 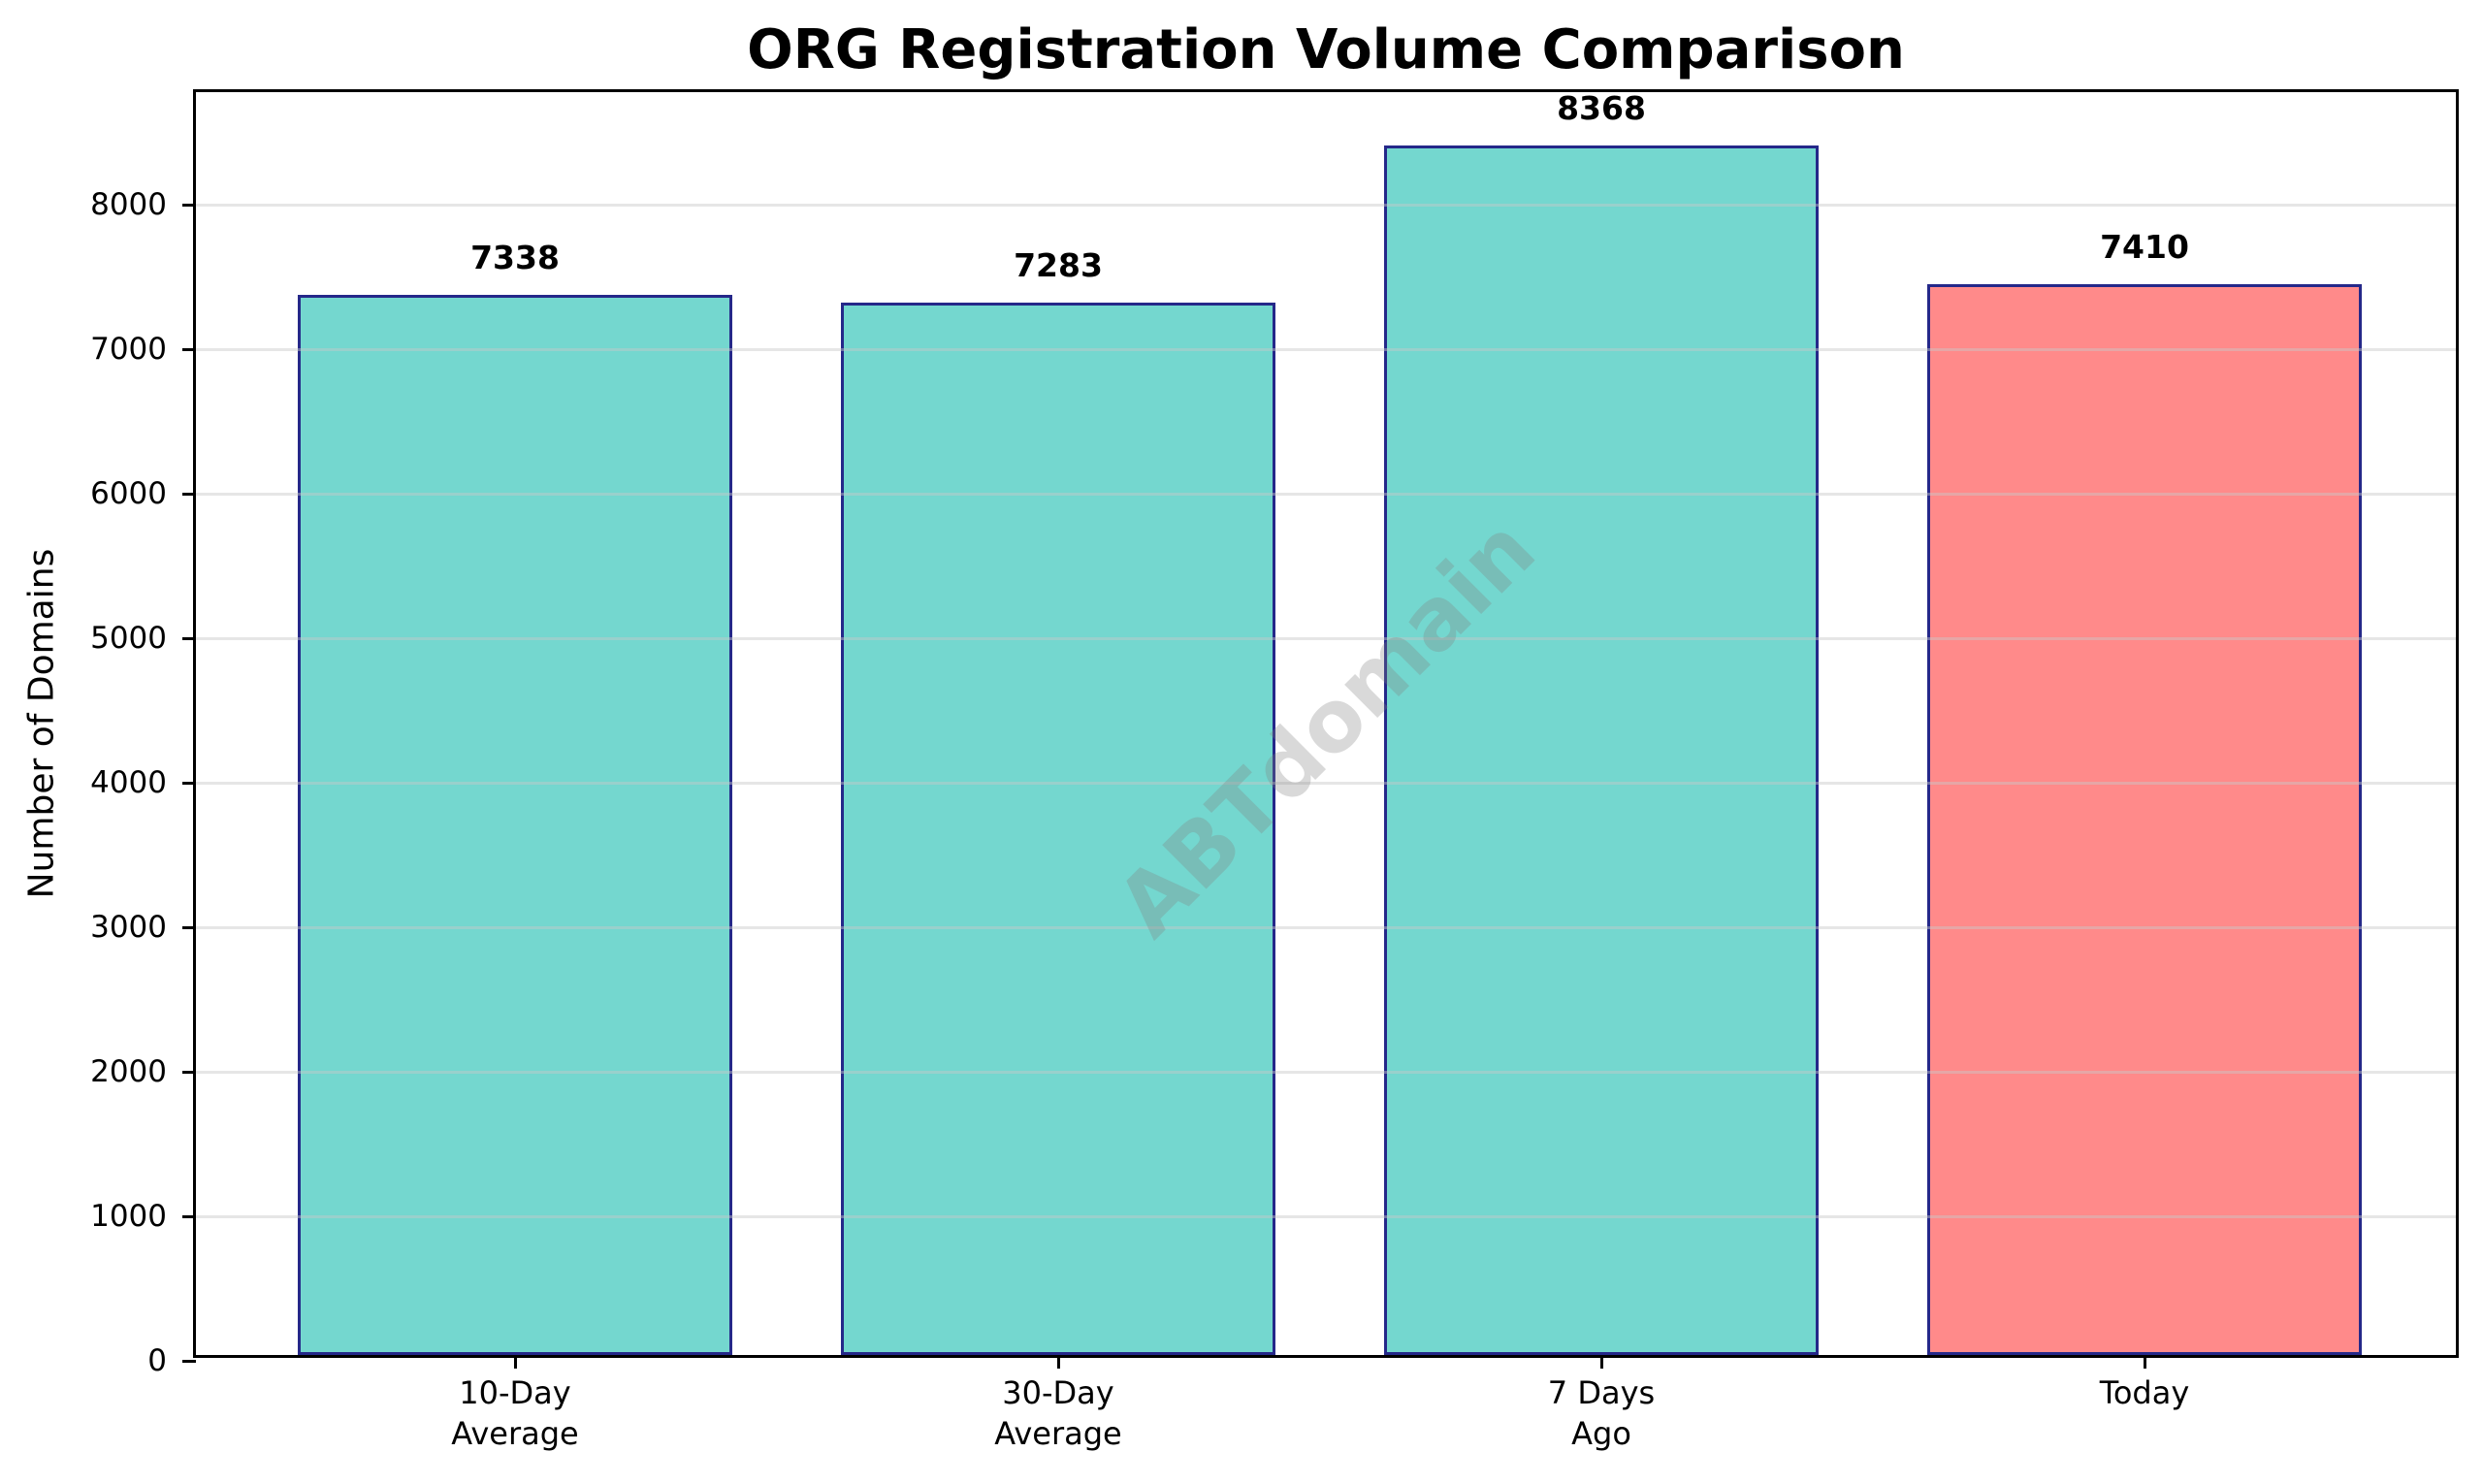 What do you see at coordinates (2145, 246) in the screenshot?
I see `bar-value-label: 7410` at bounding box center [2145, 246].